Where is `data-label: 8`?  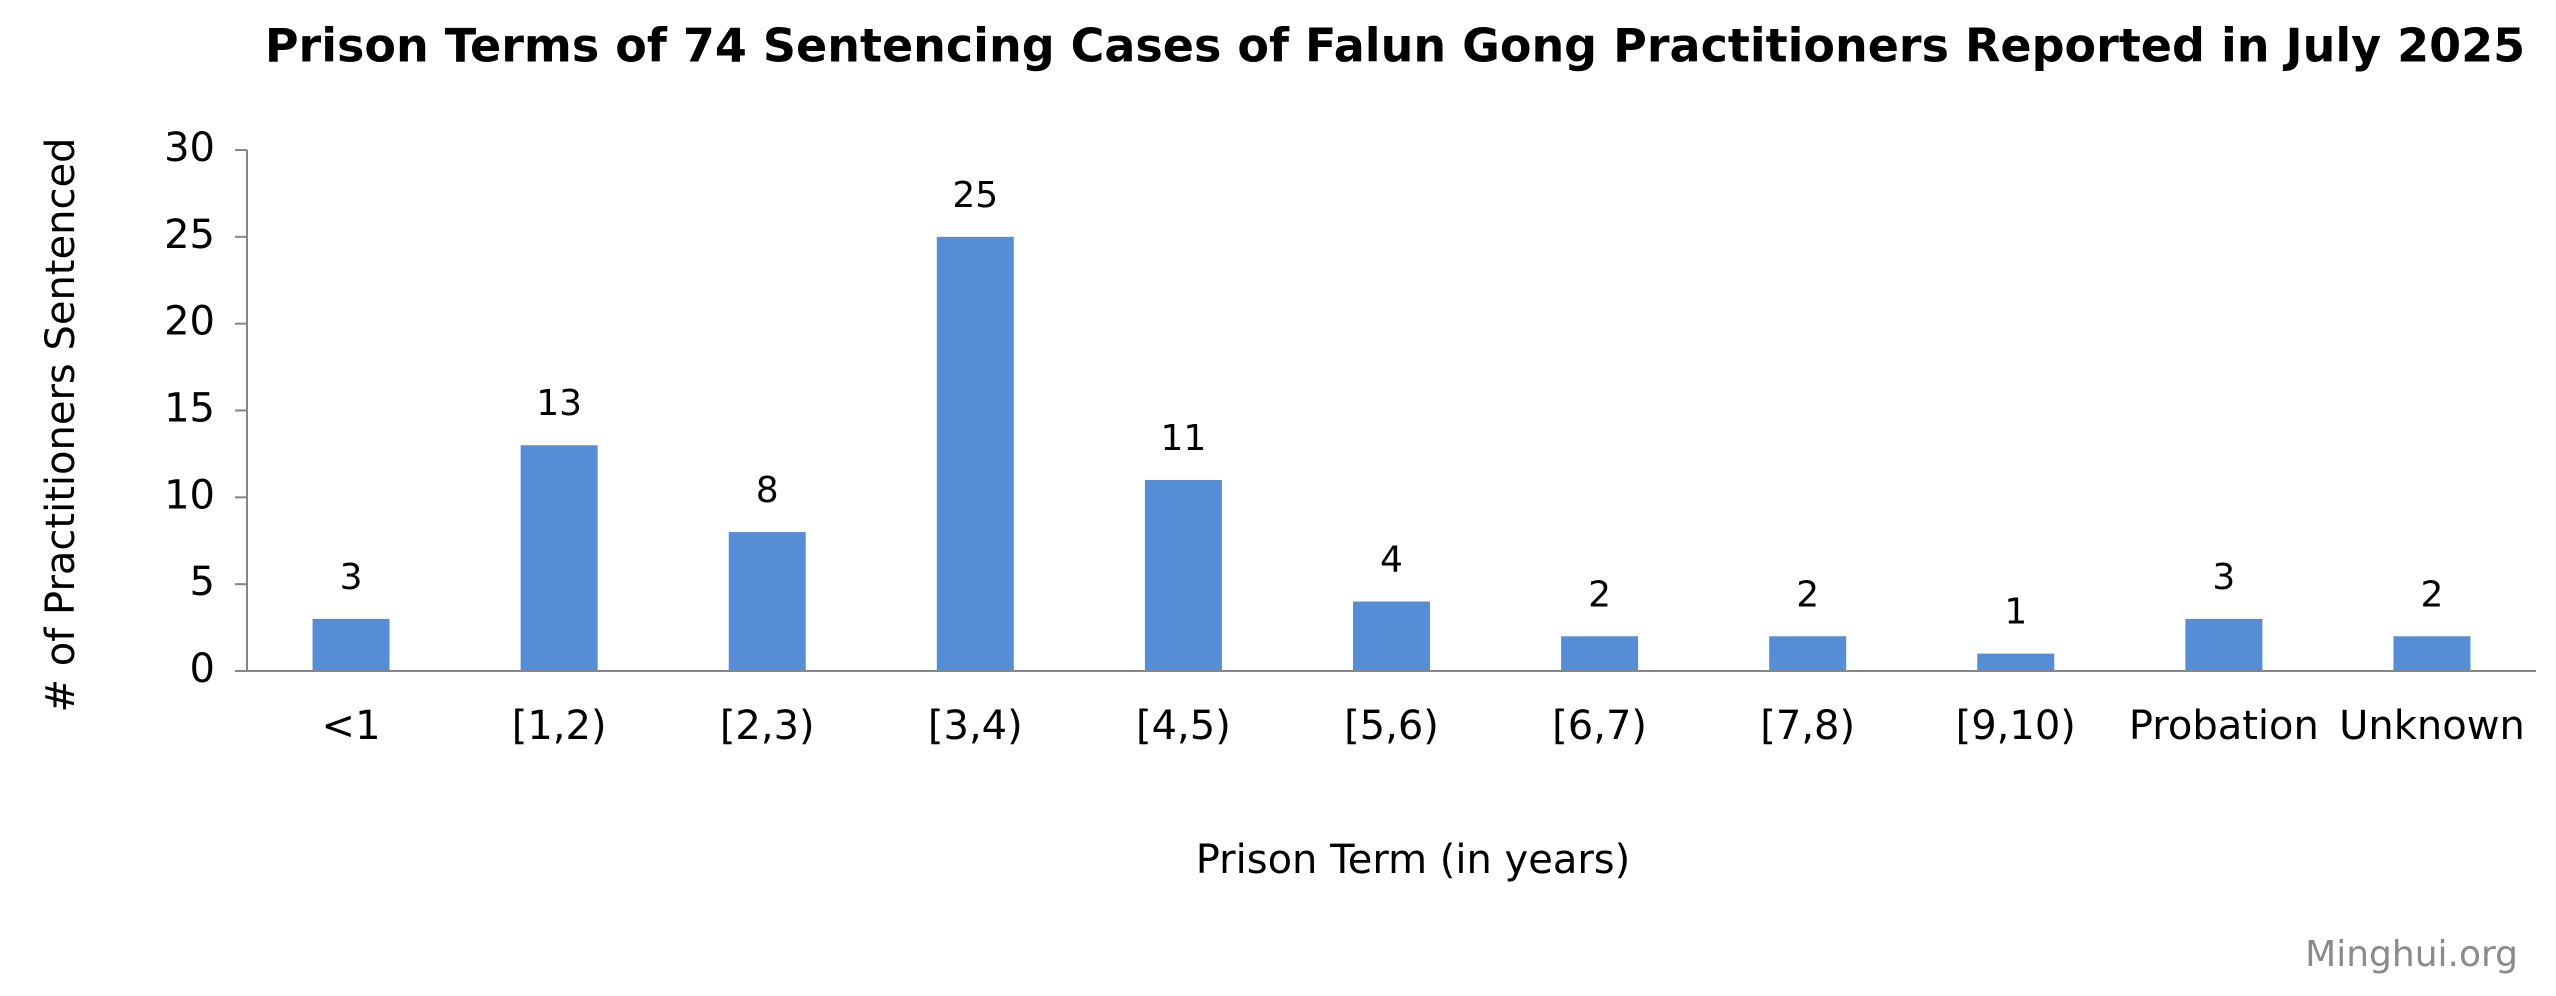
data-label: 8 is located at coordinates (767, 490).